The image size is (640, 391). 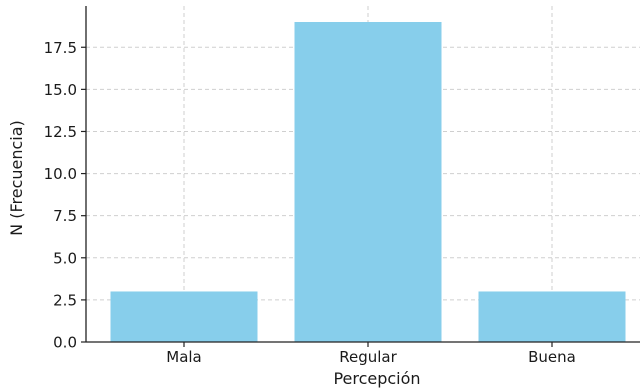 What do you see at coordinates (184, 357) in the screenshot?
I see `x-tick-label: Mala` at bounding box center [184, 357].